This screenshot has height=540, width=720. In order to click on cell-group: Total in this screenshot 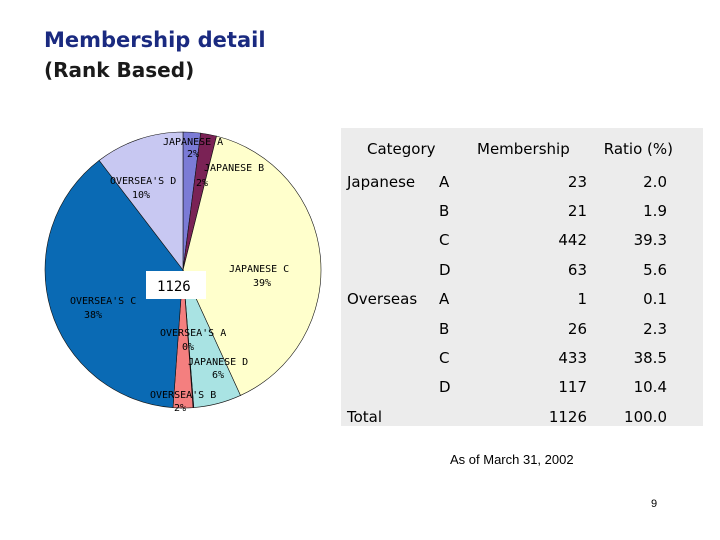, I will do `click(365, 416)`.